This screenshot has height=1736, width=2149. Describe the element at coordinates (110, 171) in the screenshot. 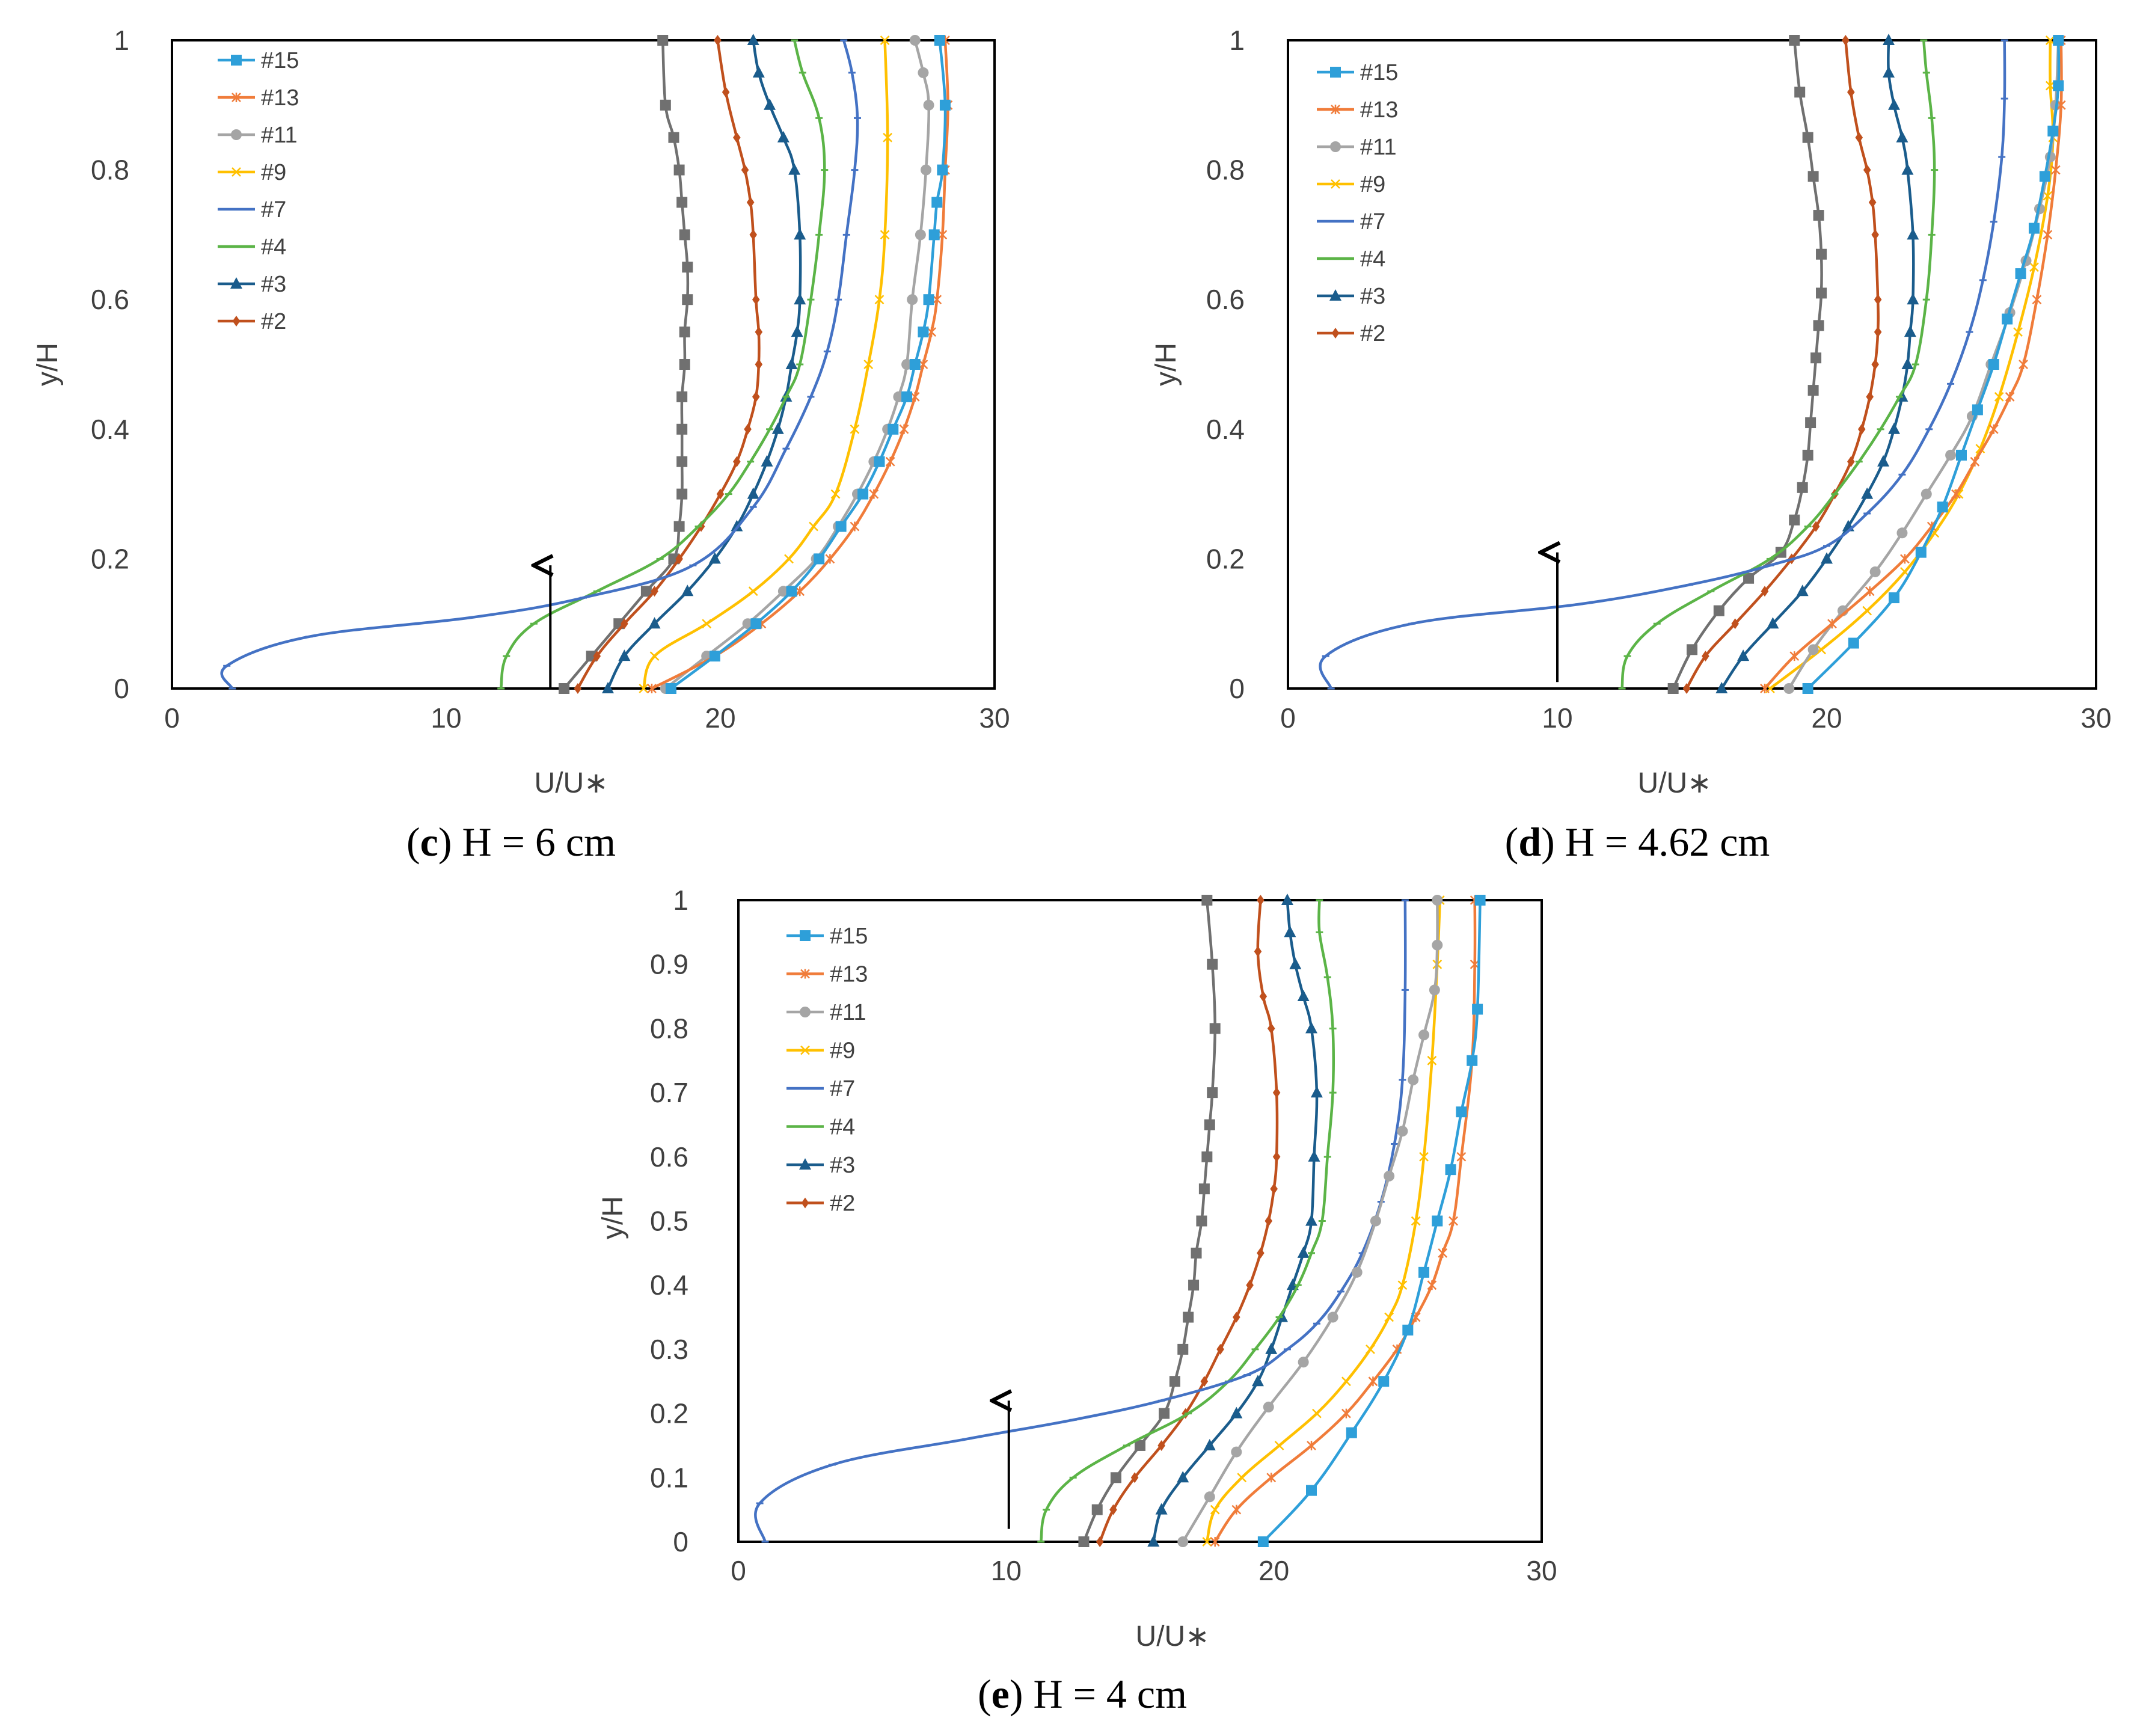

I see `panel-c-y-tick-label: 0.8` at that location.